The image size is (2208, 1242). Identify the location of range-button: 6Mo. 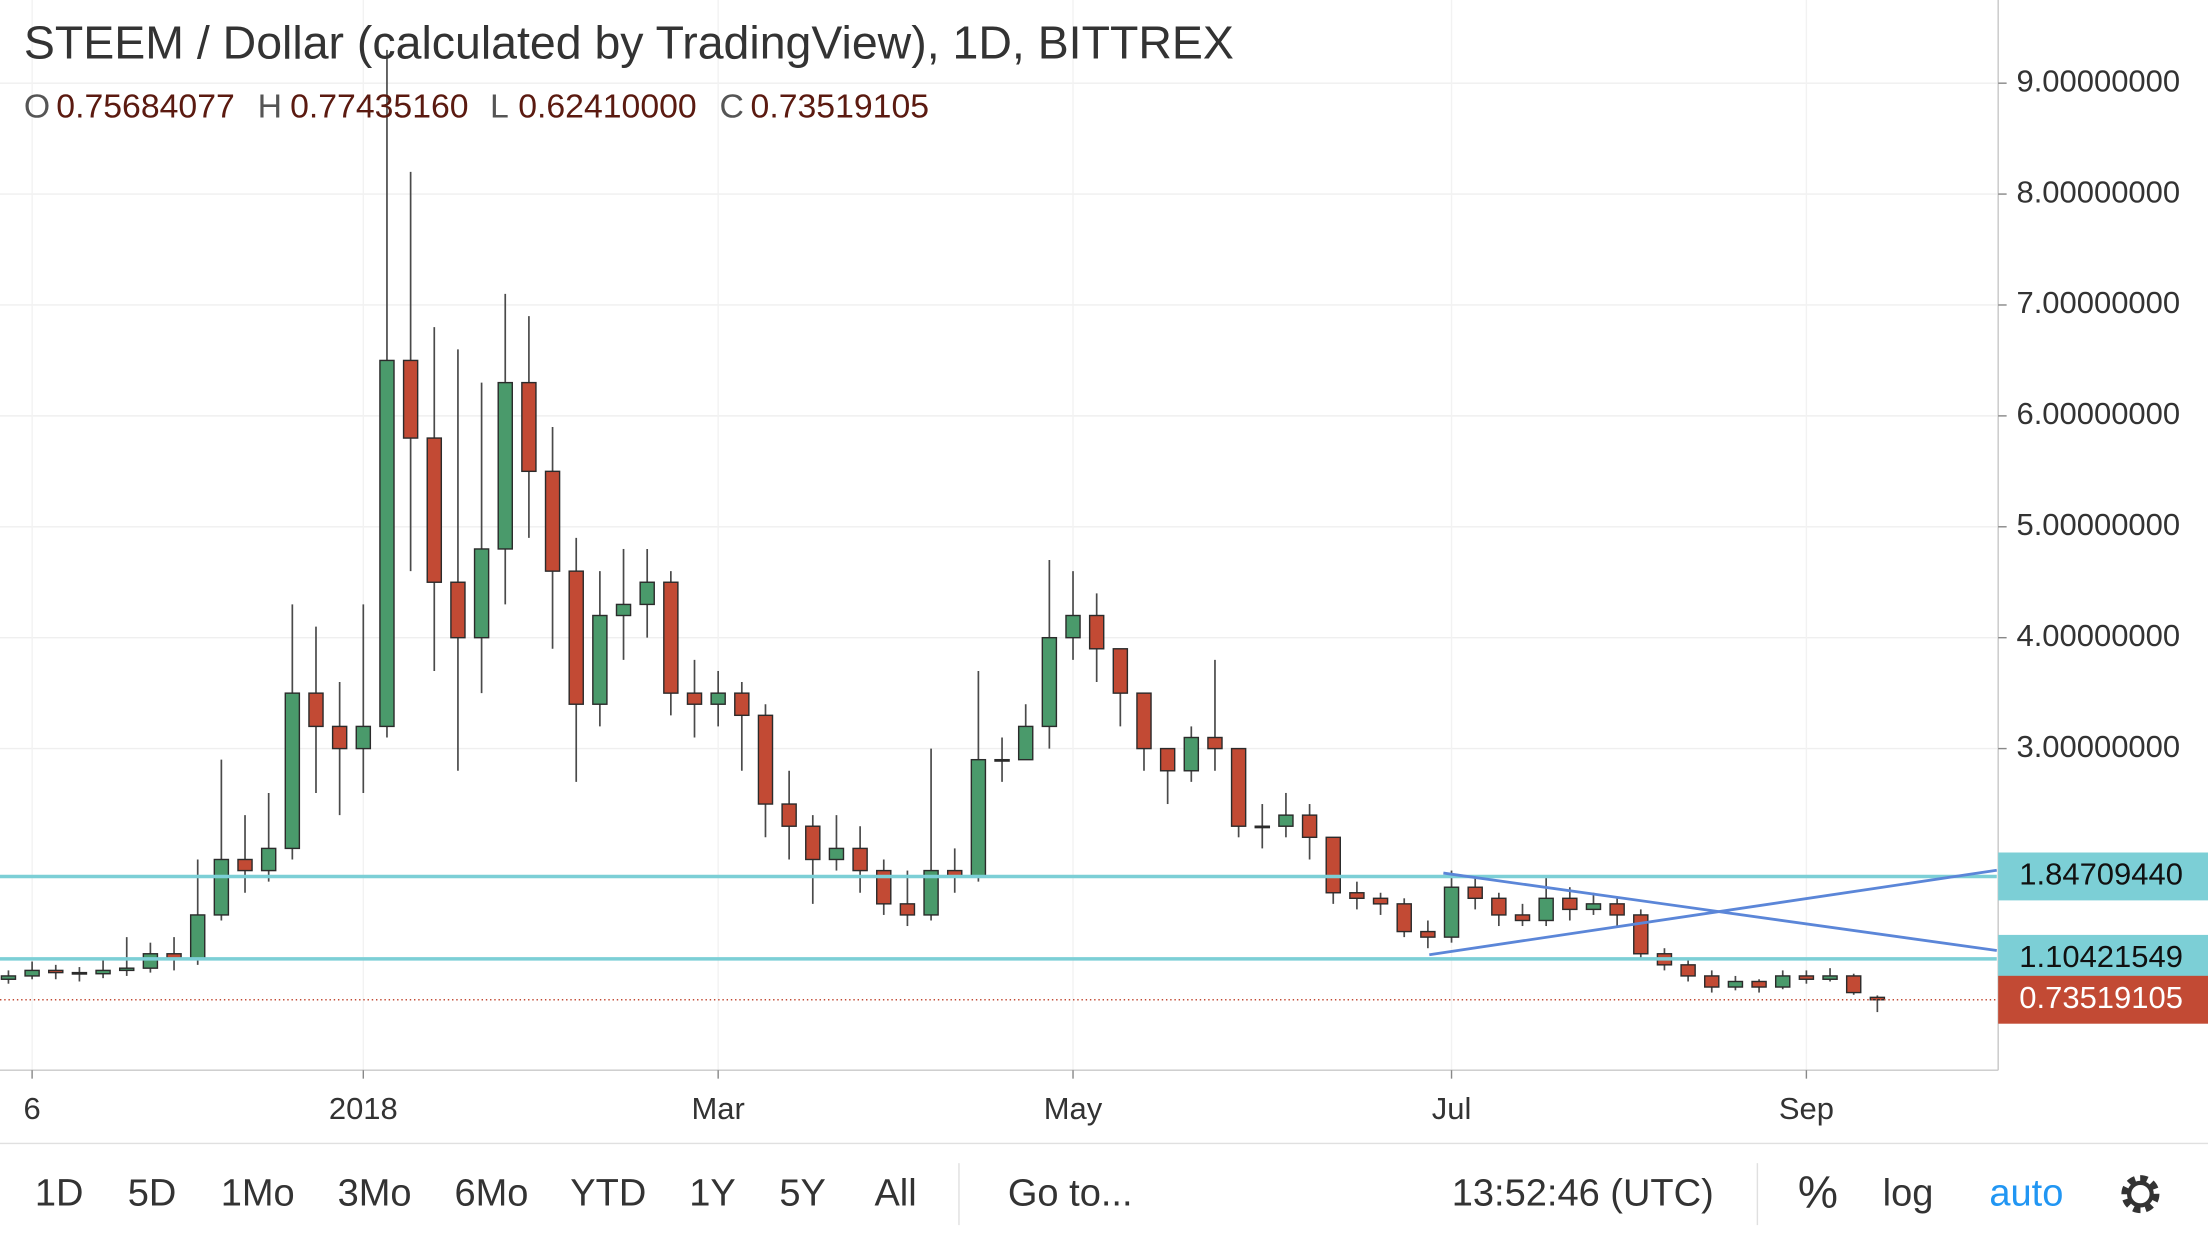
(491, 1194).